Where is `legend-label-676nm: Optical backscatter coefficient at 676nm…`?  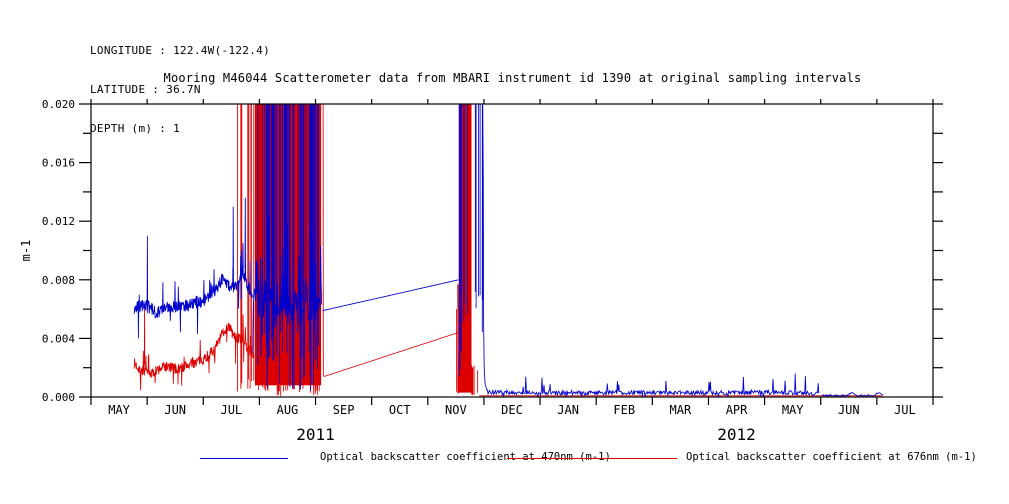 legend-label-676nm: Optical backscatter coefficient at 676nm… is located at coordinates (831, 457).